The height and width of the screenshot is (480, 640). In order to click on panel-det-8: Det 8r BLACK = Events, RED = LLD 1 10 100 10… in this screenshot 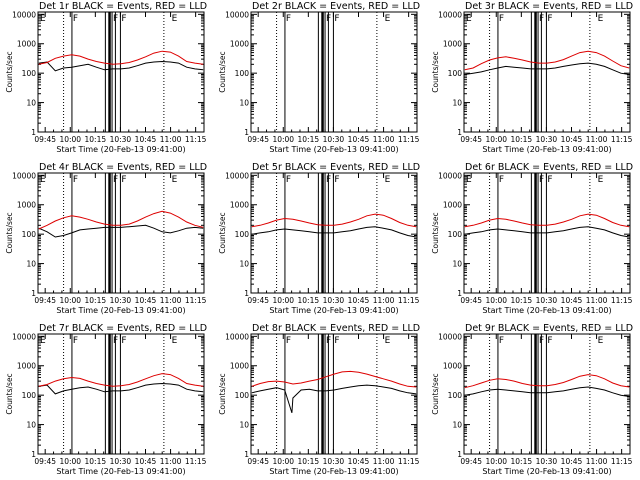, I will do `click(319, 399)`.